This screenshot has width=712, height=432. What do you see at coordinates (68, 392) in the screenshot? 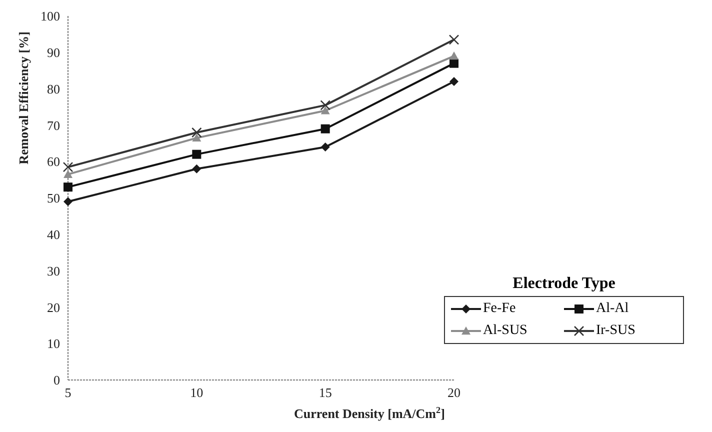
I see `x-tick-label: 5` at bounding box center [68, 392].